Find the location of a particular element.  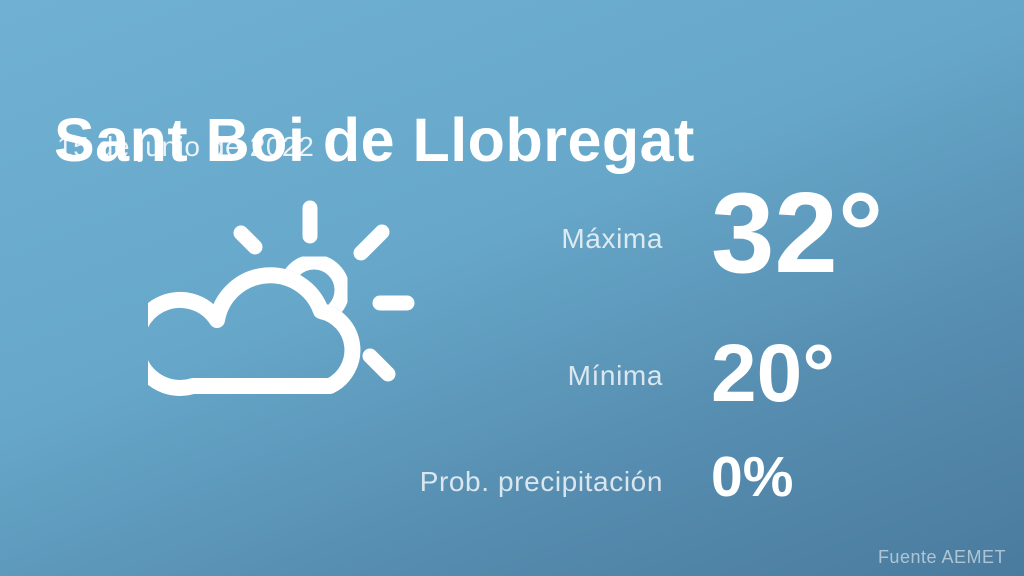

sun-behind-cloud-icon is located at coordinates (281, 298).